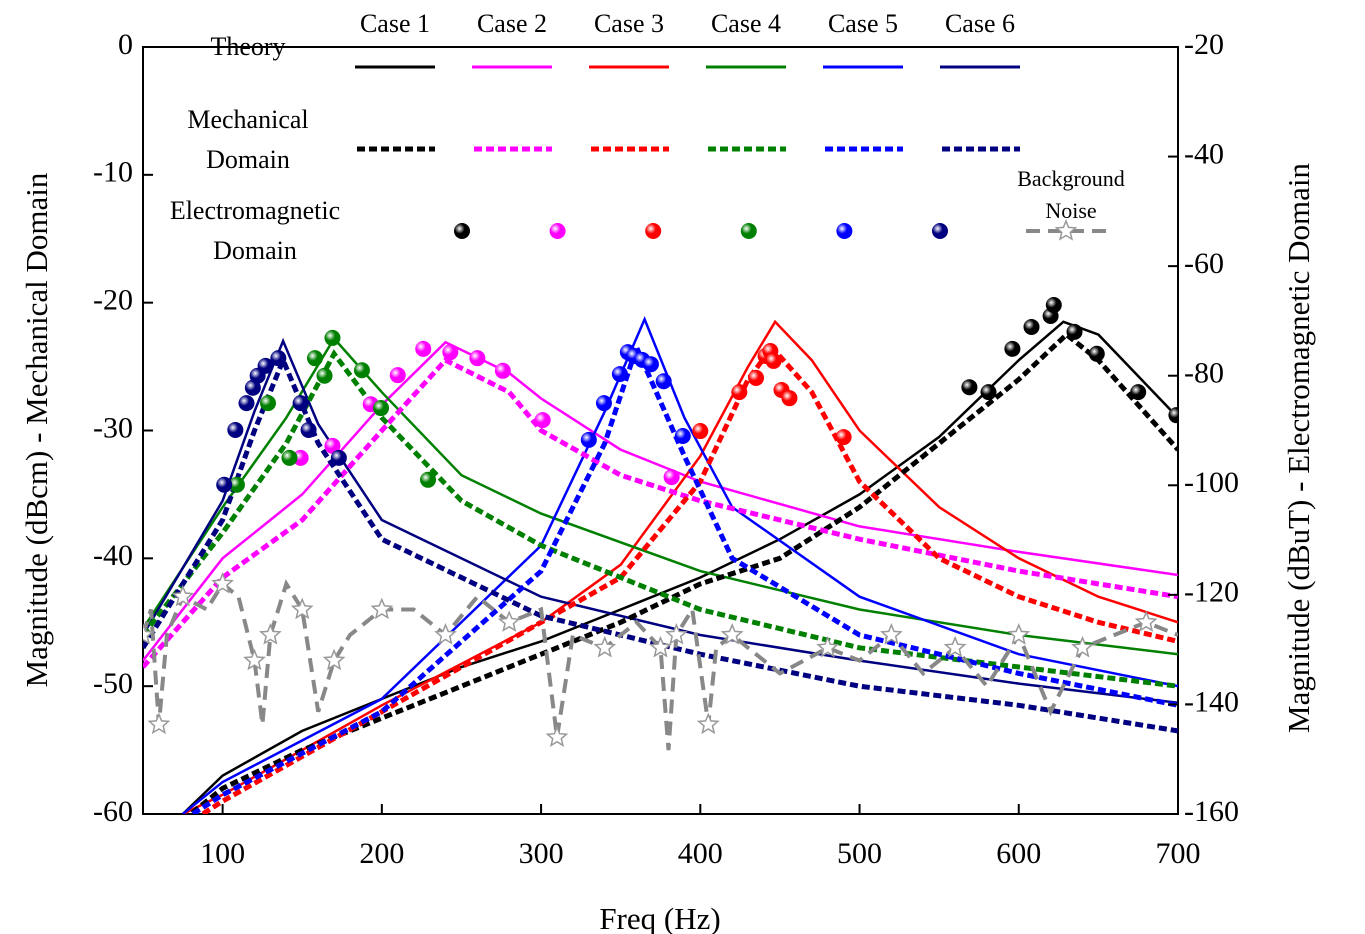 The image size is (1365, 934). What do you see at coordinates (125, 44) in the screenshot?
I see `y-tick-label: 0` at bounding box center [125, 44].